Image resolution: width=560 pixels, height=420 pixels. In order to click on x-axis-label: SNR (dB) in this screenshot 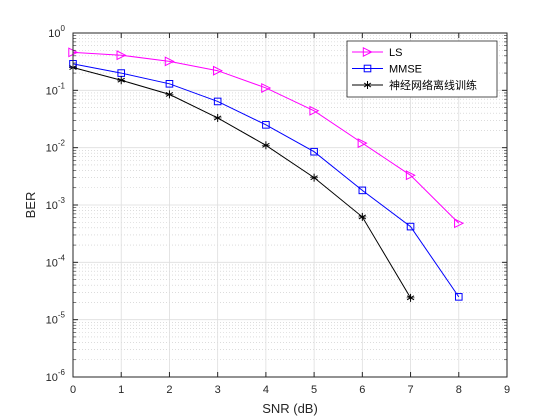, I will do `click(290, 408)`.